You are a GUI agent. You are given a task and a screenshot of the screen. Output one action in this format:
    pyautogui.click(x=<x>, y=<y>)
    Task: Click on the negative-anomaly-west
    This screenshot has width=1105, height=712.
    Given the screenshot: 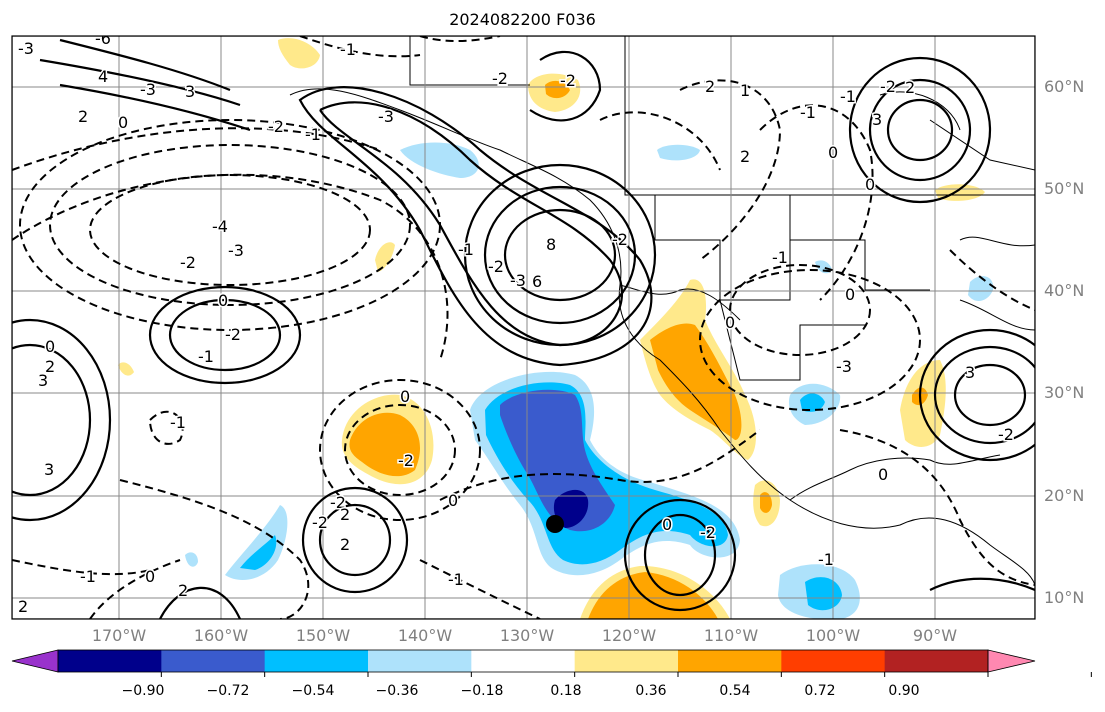 What is the action you would take?
    pyautogui.click(x=256, y=542)
    